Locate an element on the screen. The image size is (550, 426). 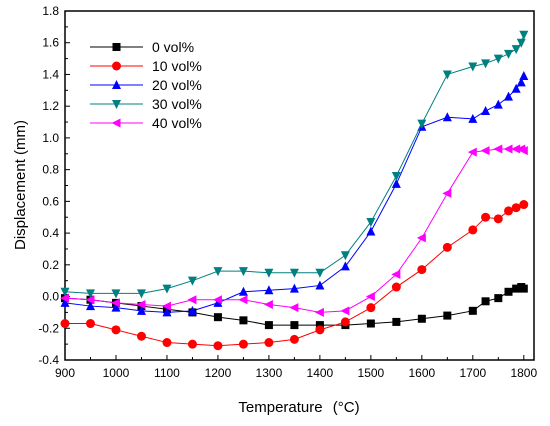
y-tick-label: 1.4 is located at coordinates (50, 74).